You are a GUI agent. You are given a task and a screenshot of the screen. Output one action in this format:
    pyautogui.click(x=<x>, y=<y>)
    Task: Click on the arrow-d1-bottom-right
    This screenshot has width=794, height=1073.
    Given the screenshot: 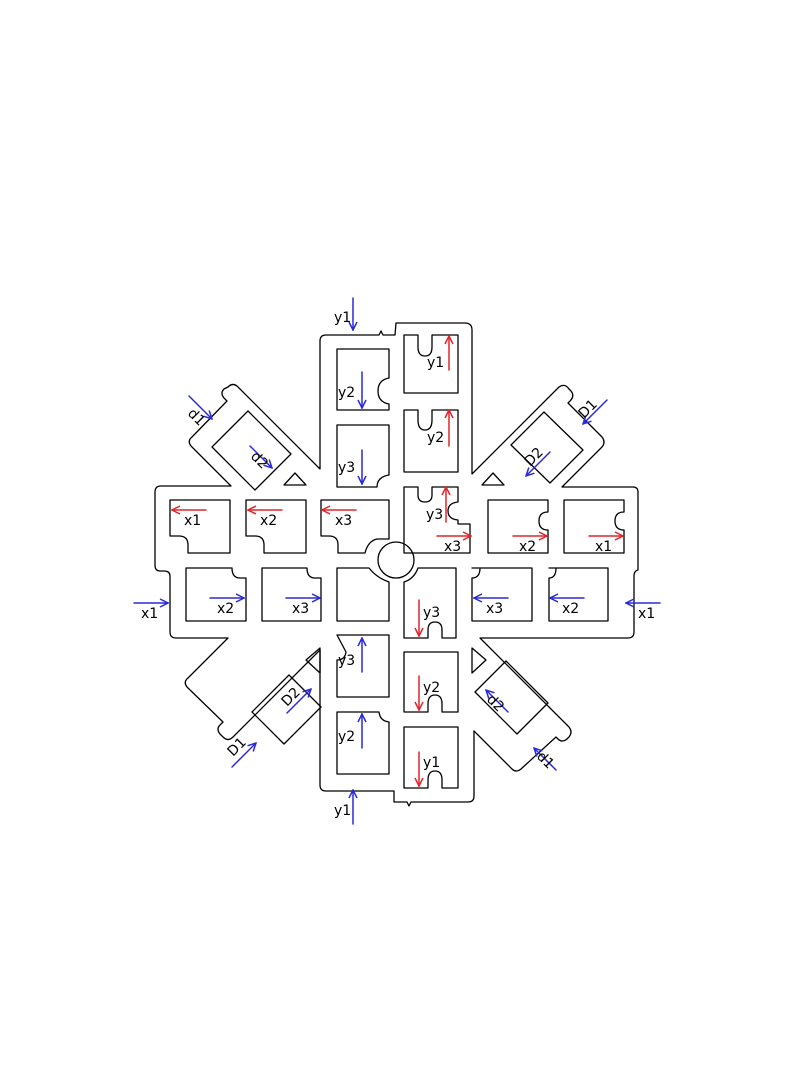 What is the action you would take?
    pyautogui.click(x=545, y=759)
    